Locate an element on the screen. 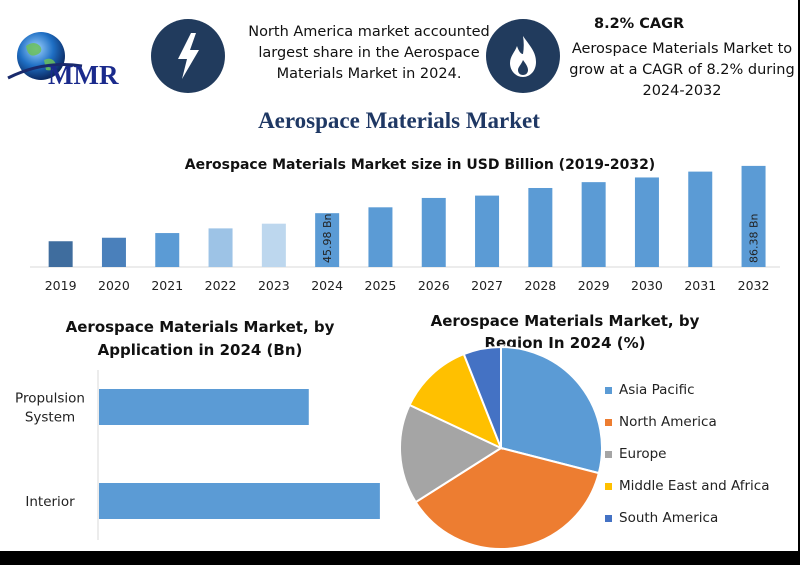  bar-2029 is located at coordinates (593, 224).